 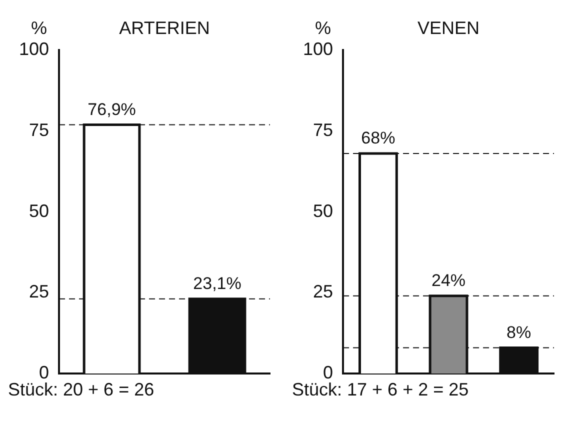 What do you see at coordinates (164, 28) in the screenshot?
I see `chart-title: ARTERIEN` at bounding box center [164, 28].